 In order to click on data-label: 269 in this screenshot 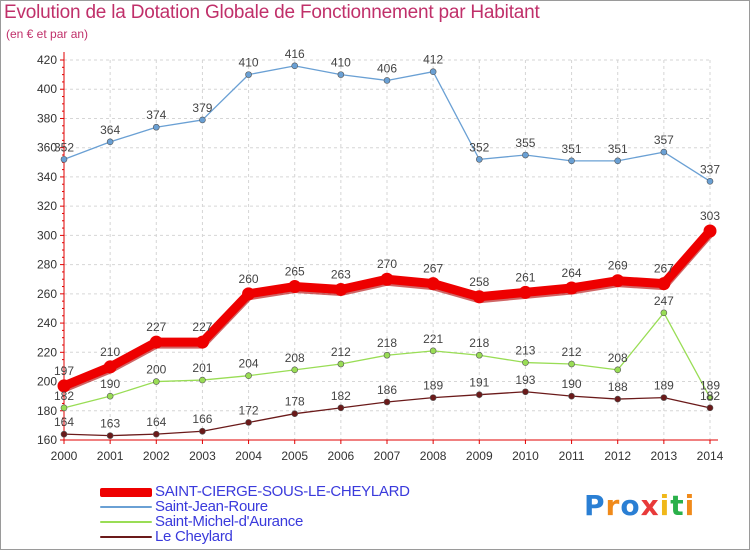, I will do `click(618, 266)`.